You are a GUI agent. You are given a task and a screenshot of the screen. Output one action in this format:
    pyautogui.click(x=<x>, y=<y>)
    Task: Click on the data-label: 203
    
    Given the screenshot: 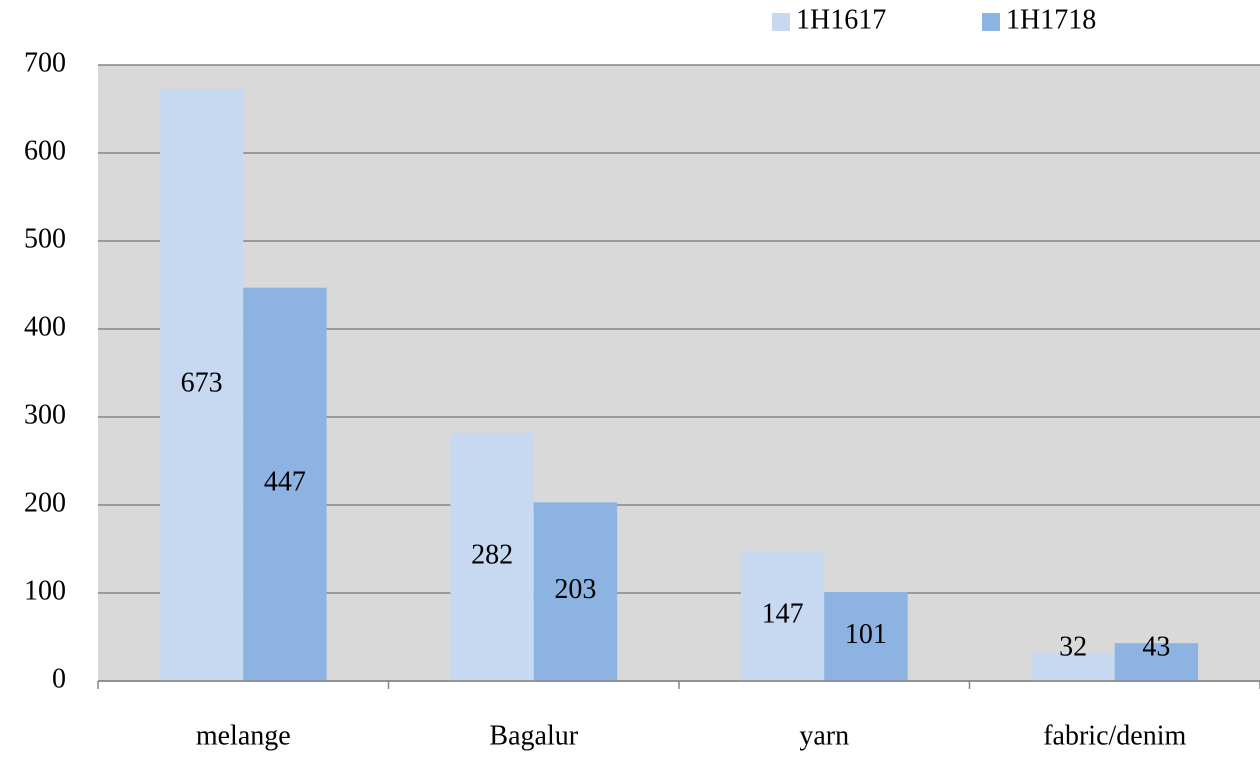 What is the action you would take?
    pyautogui.click(x=575, y=589)
    